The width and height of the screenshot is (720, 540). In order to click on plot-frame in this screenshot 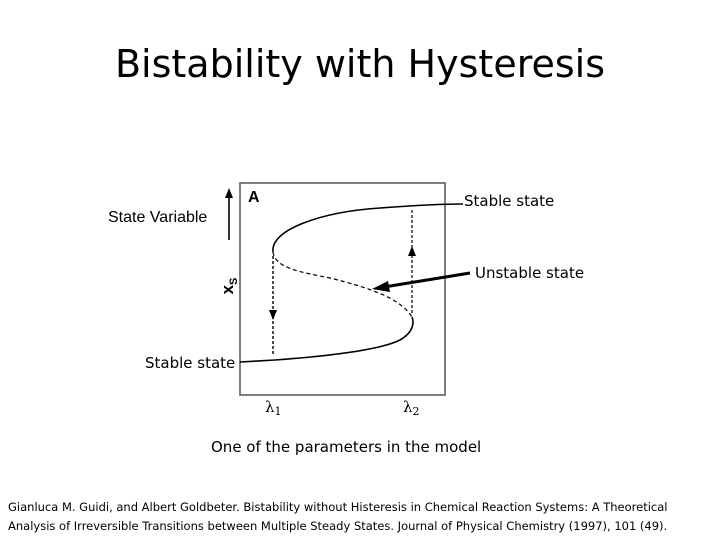, I will do `click(342, 289)`.